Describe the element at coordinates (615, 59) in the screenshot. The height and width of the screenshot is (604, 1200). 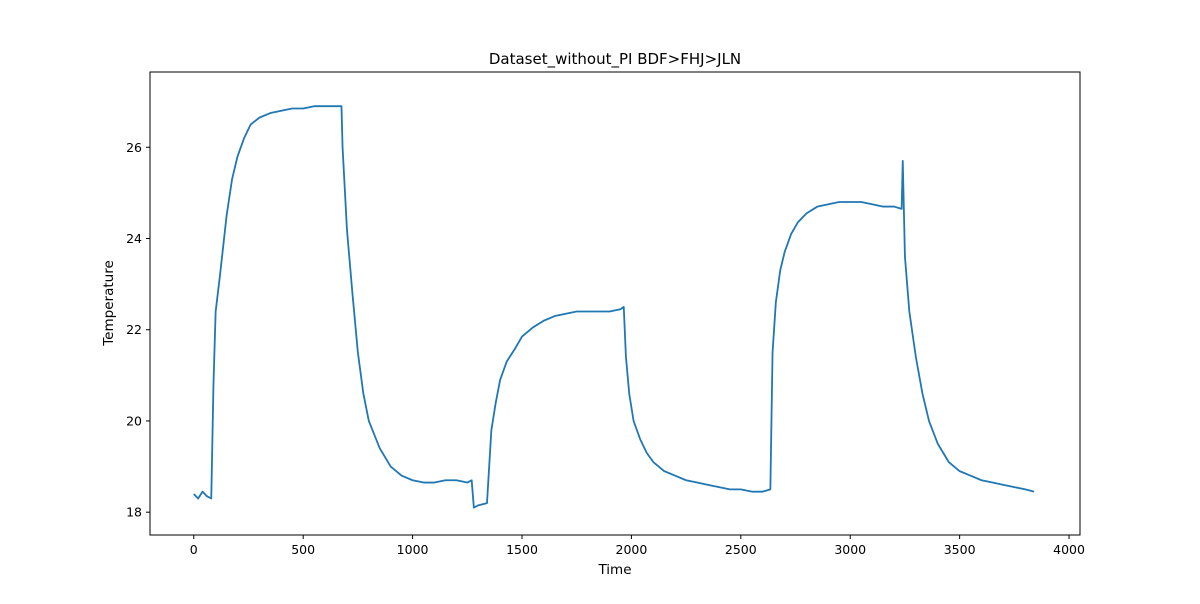
I see `chart-title: Dataset_without_PI BDF>FHJ>JLN` at that location.